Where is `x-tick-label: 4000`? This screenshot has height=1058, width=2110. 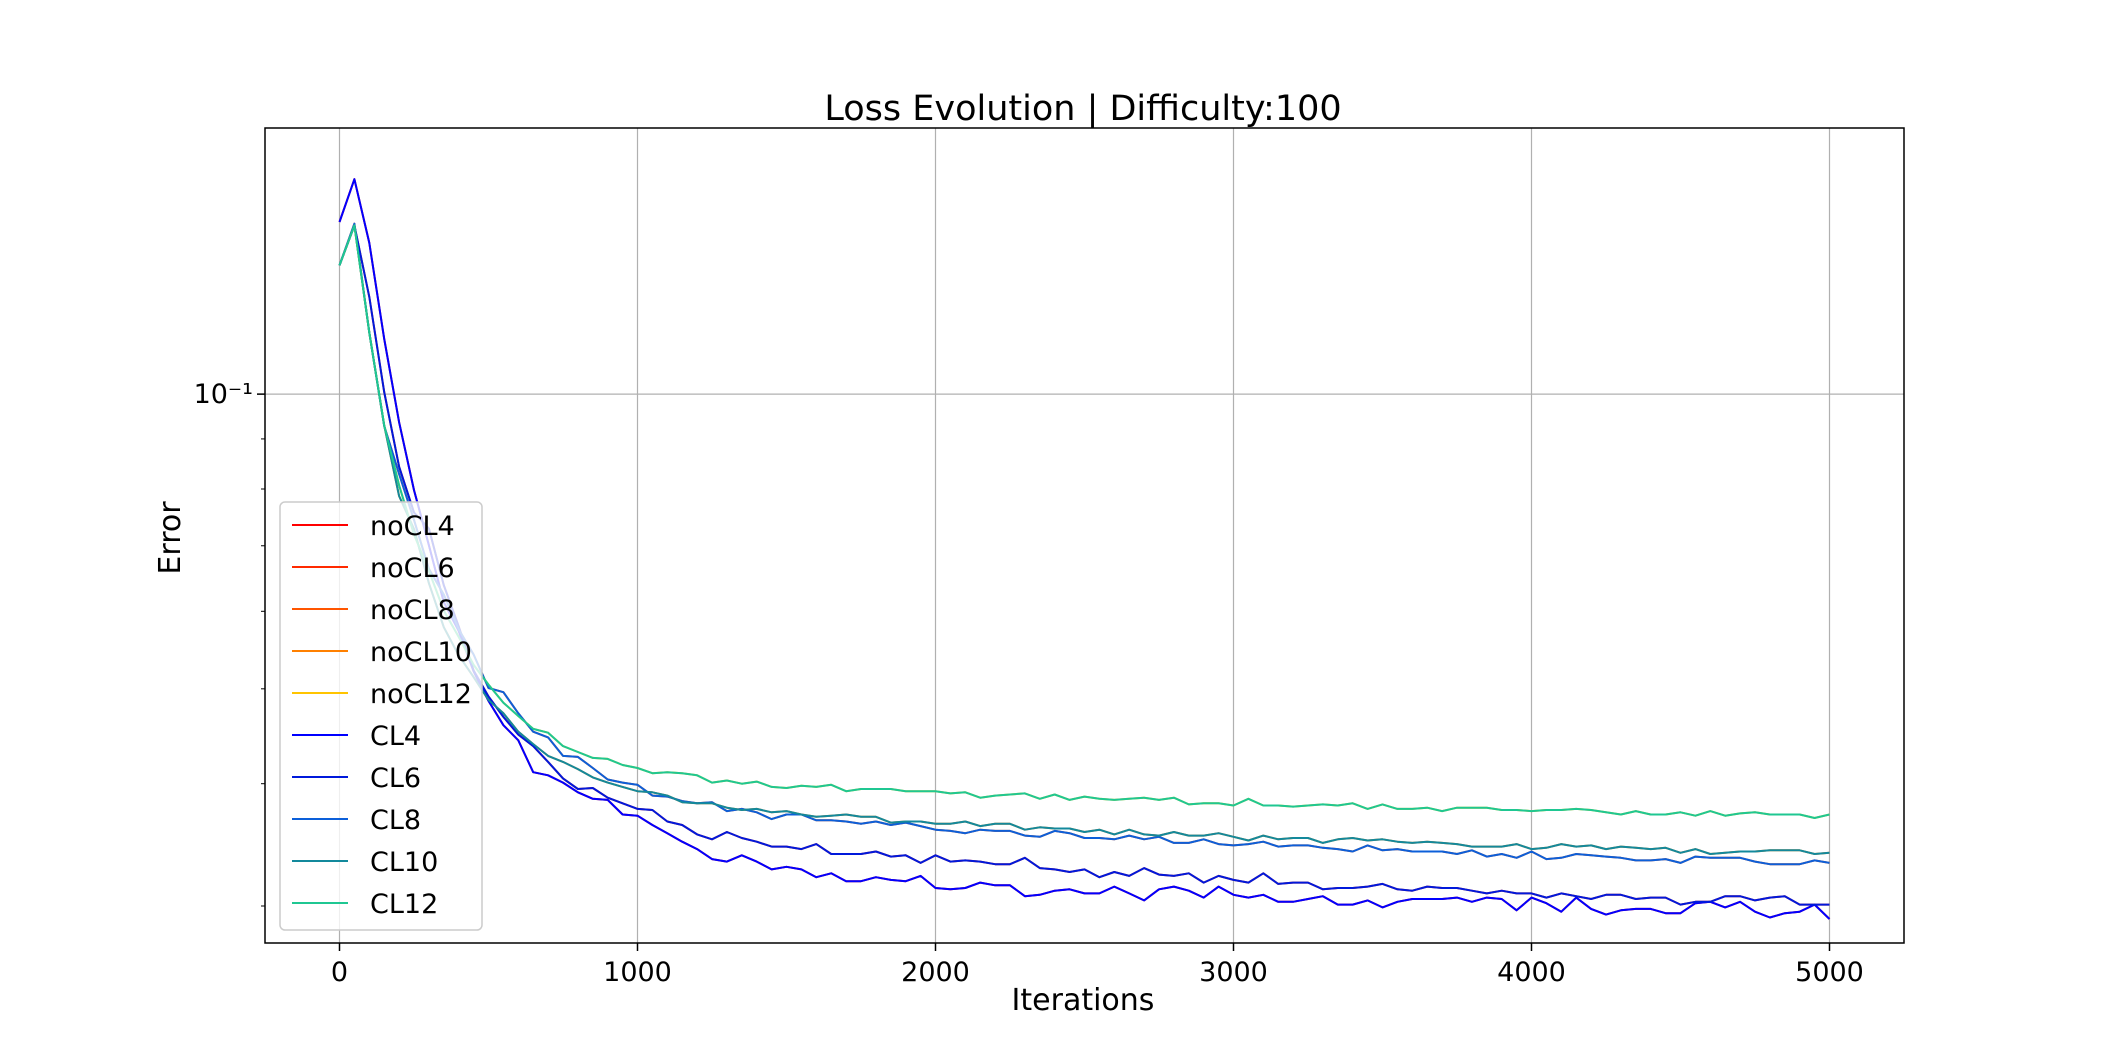 x-tick-label: 4000 is located at coordinates (1531, 972).